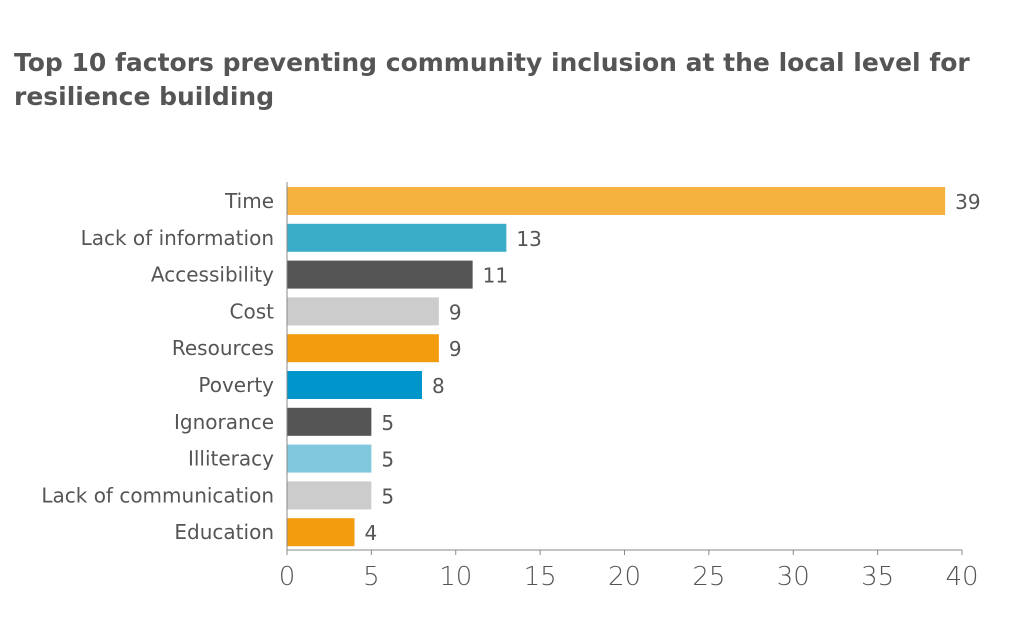  What do you see at coordinates (224, 422) in the screenshot?
I see `category-label: Ignorance` at bounding box center [224, 422].